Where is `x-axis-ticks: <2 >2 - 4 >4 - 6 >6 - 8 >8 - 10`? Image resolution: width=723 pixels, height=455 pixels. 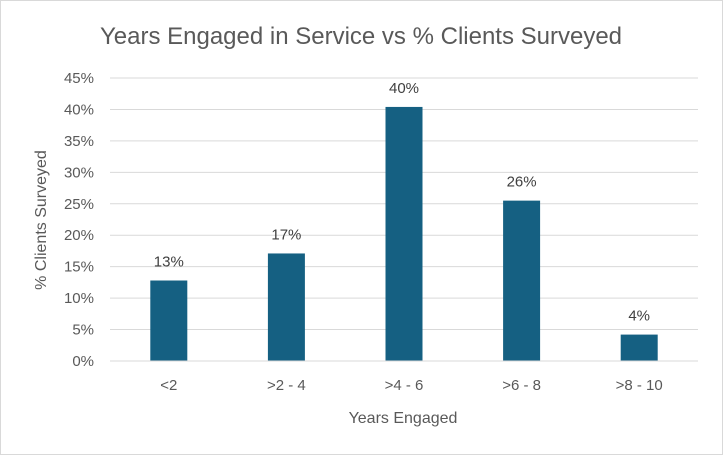 x-axis-ticks: <2 >2 - 4 >4 - 6 >6 - 8 >8 - 10 is located at coordinates (411, 385).